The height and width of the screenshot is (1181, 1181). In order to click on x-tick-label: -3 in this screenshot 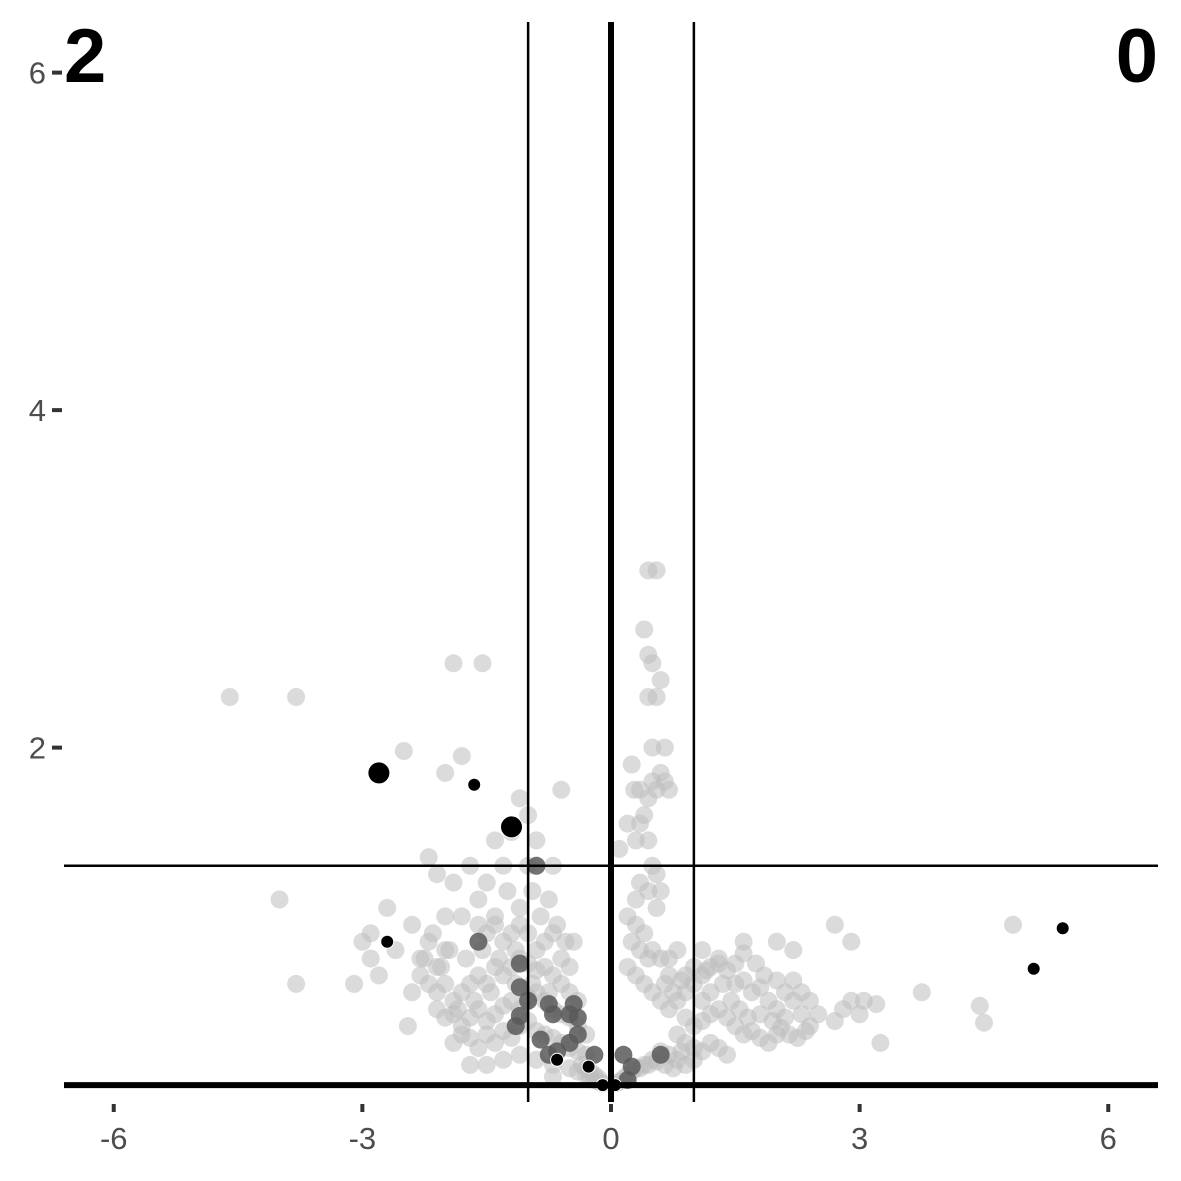, I will do `click(363, 1138)`.